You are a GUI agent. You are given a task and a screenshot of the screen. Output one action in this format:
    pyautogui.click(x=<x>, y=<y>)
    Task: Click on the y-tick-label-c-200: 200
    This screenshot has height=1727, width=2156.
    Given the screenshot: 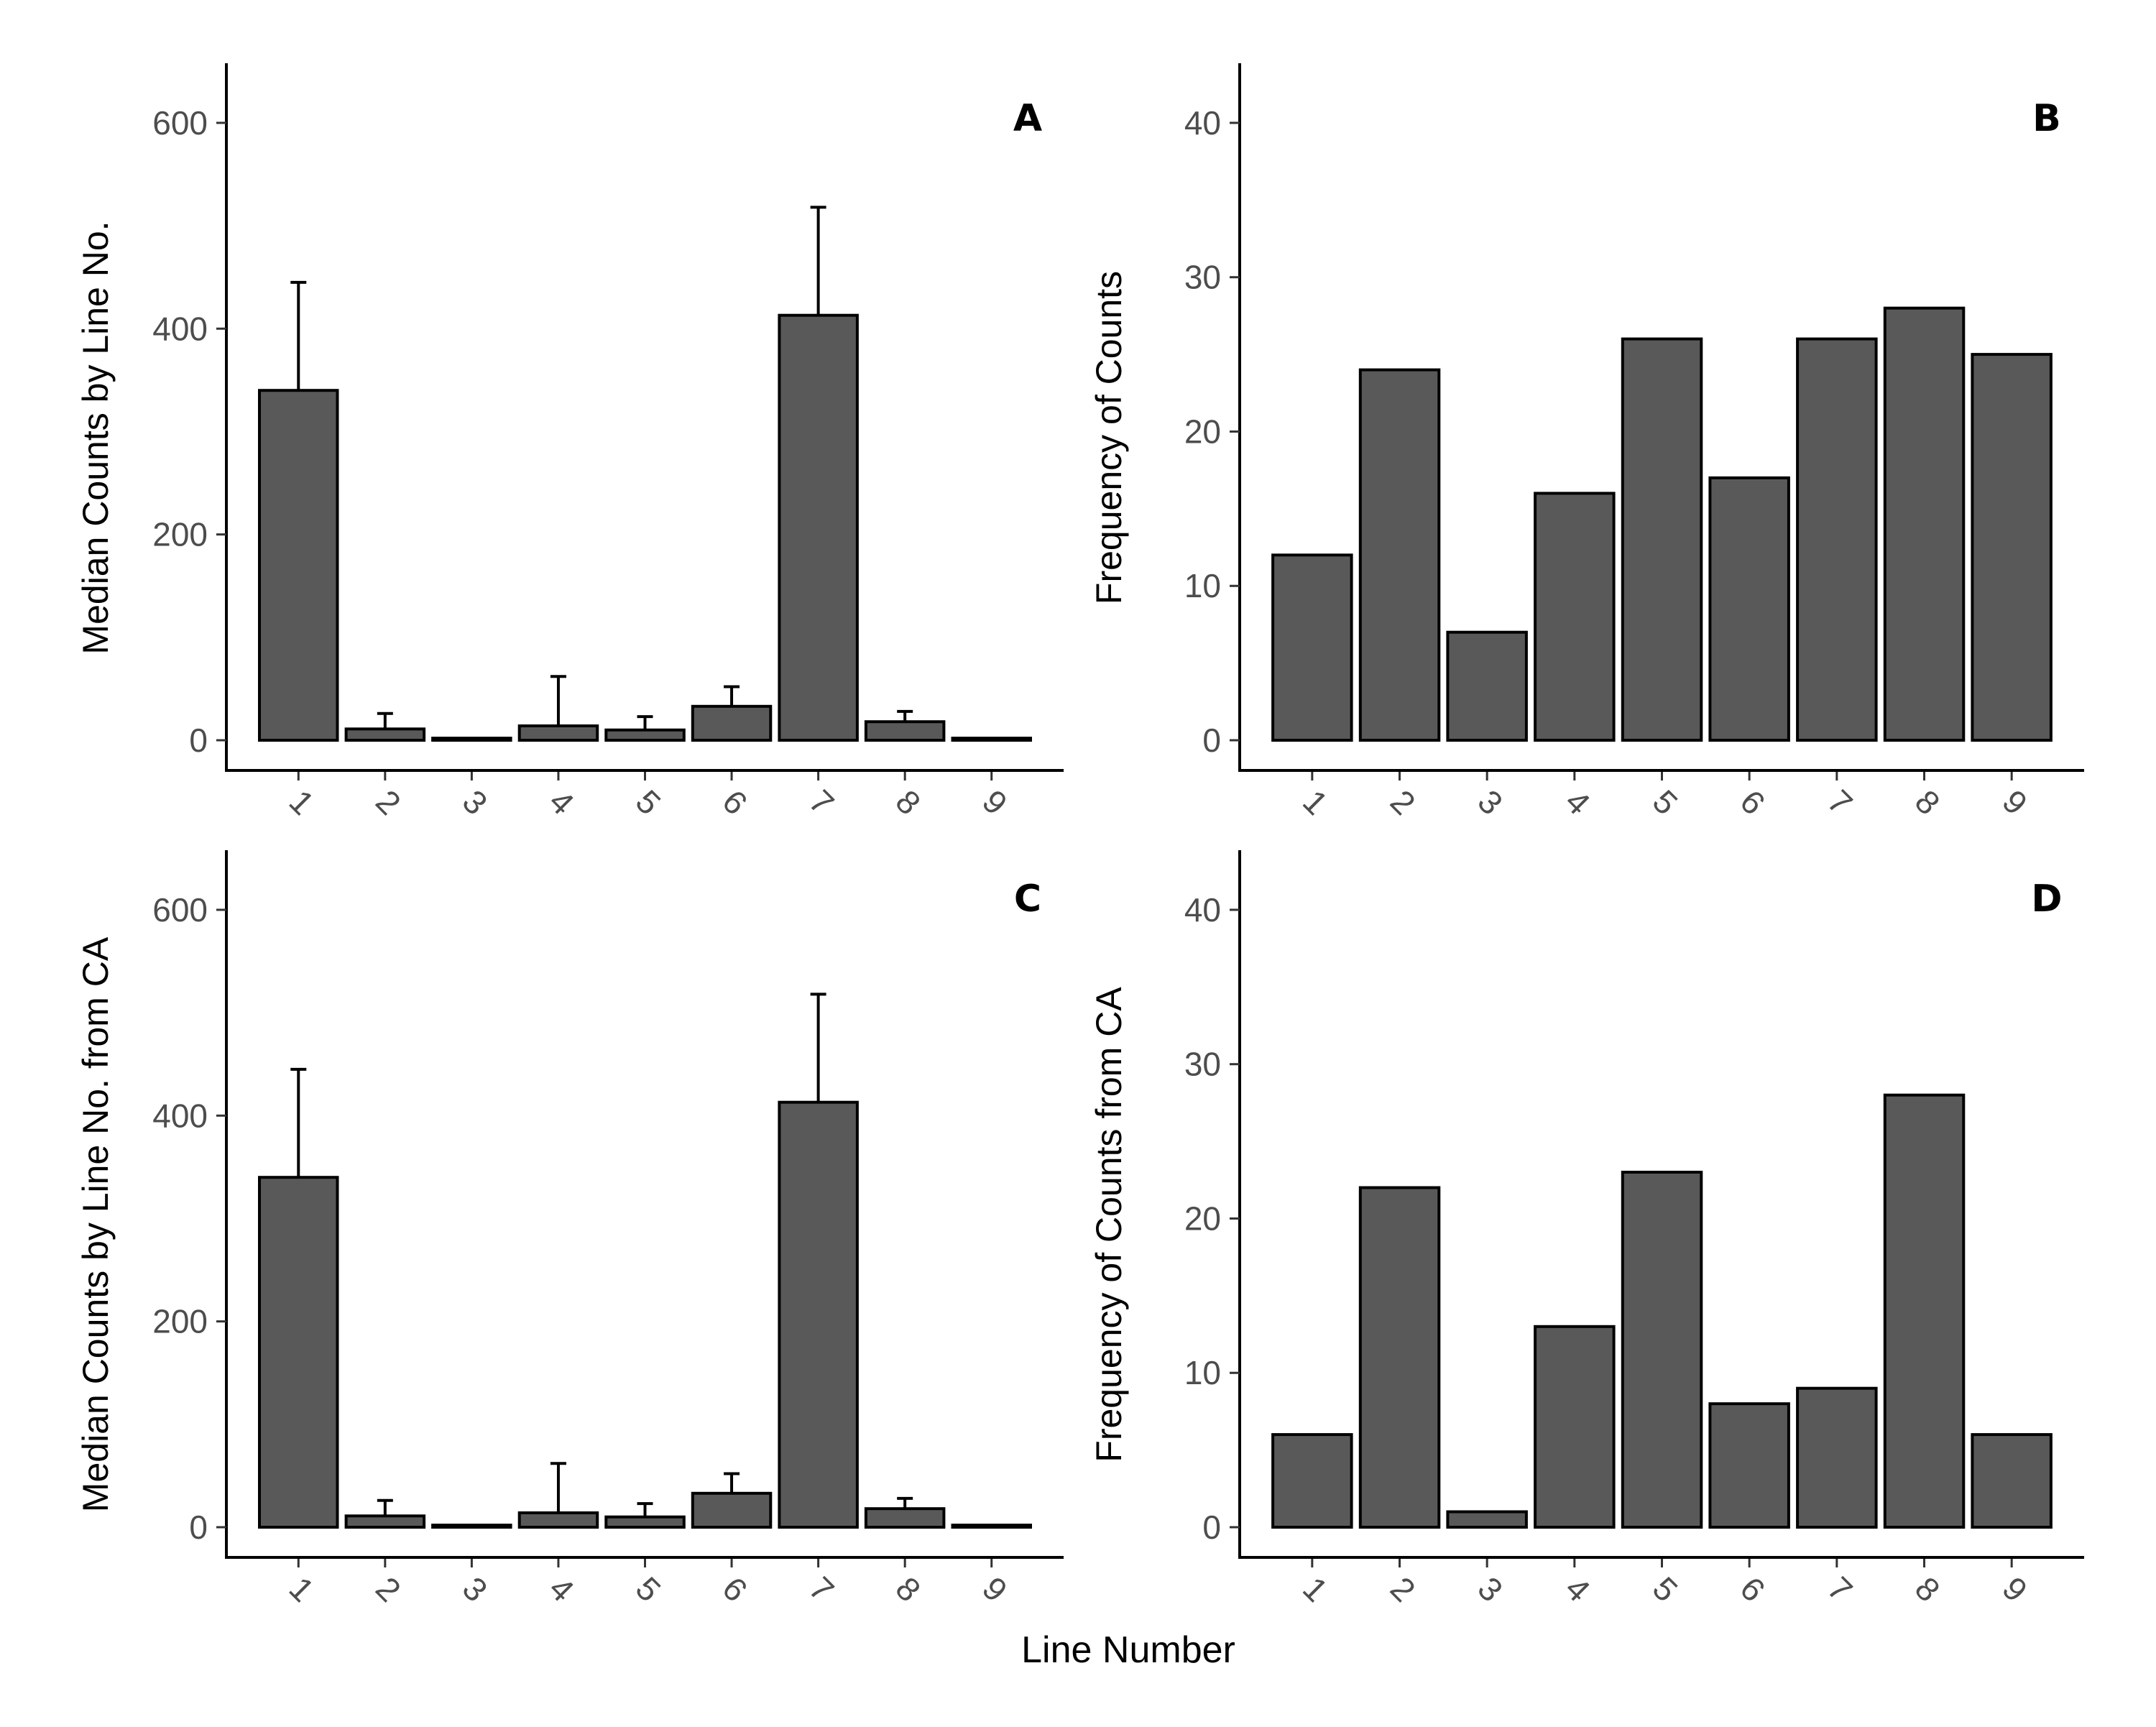 What is the action you would take?
    pyautogui.click(x=180, y=1321)
    